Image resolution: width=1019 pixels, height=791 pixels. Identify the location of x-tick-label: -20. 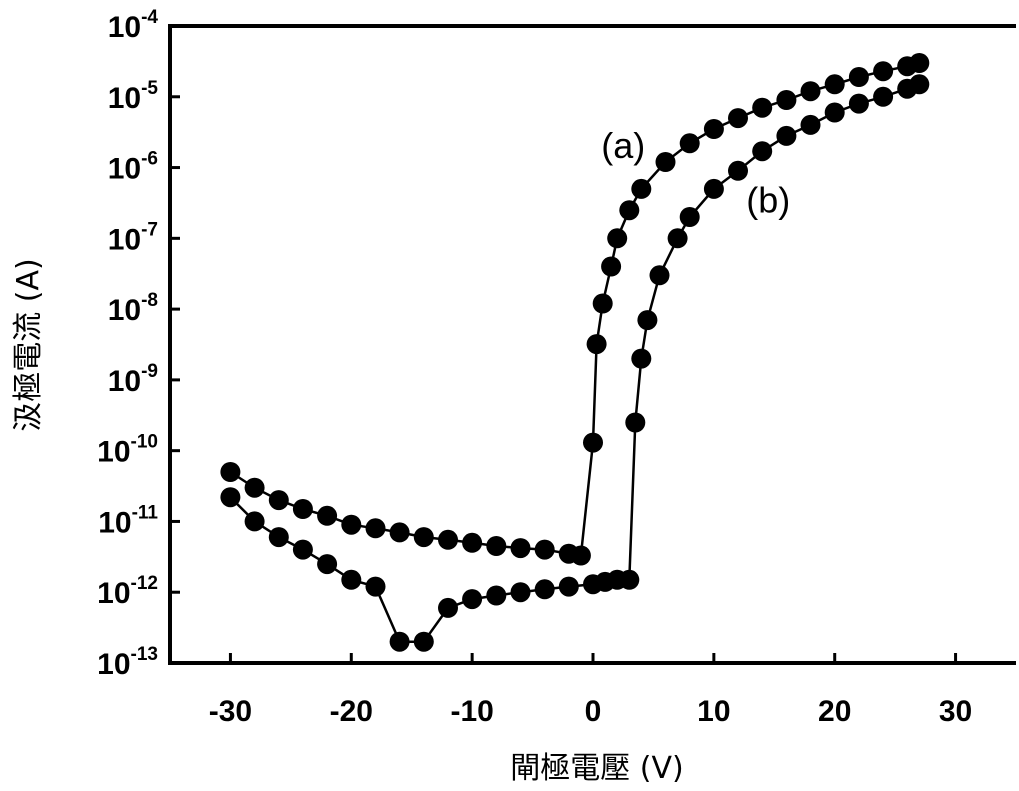
(351, 711).